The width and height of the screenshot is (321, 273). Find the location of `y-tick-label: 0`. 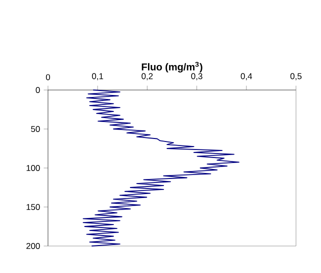

y-tick-label: 0 is located at coordinates (38, 90).